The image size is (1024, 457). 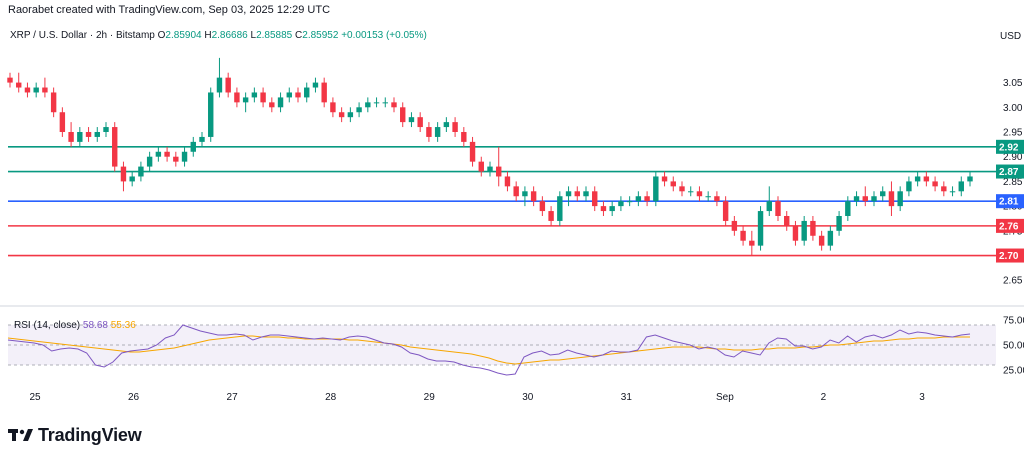 What do you see at coordinates (1013, 346) in the screenshot?
I see `rsi-tick-label: 50.00` at bounding box center [1013, 346].